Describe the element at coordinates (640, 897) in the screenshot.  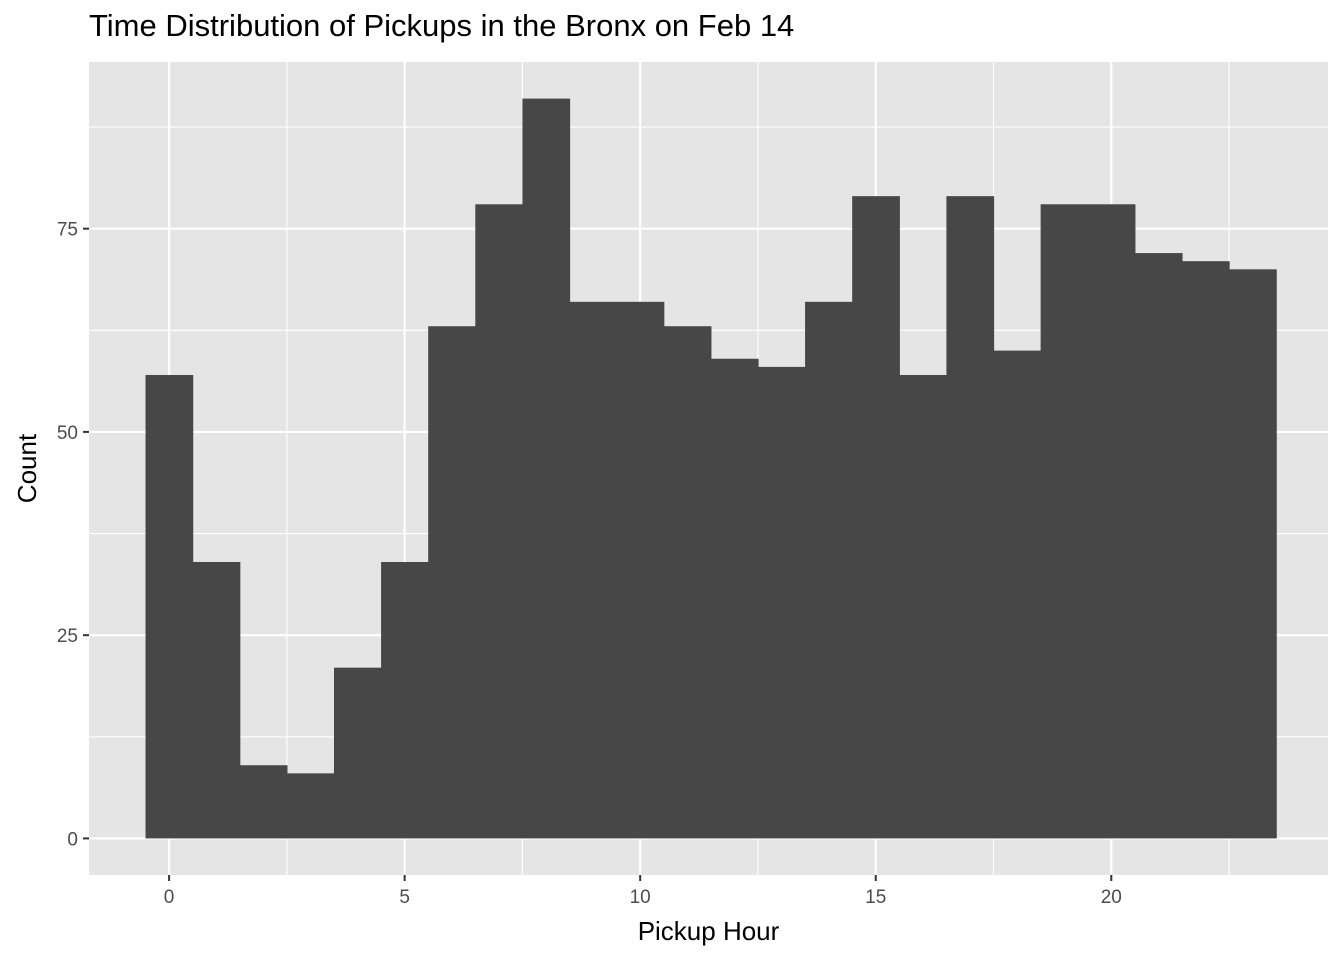
I see `x-tick-label: 10` at that location.